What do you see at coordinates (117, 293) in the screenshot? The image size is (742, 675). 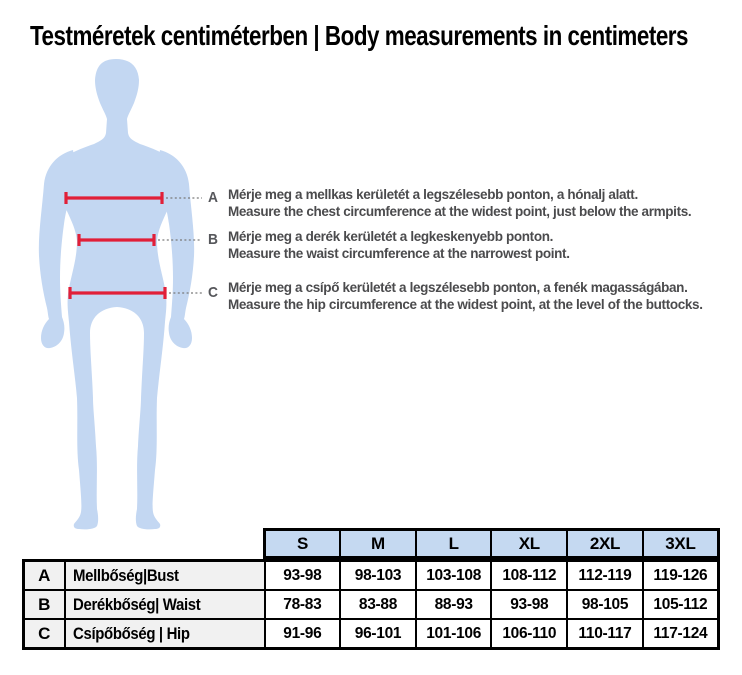 I see `hip-measure-line` at bounding box center [117, 293].